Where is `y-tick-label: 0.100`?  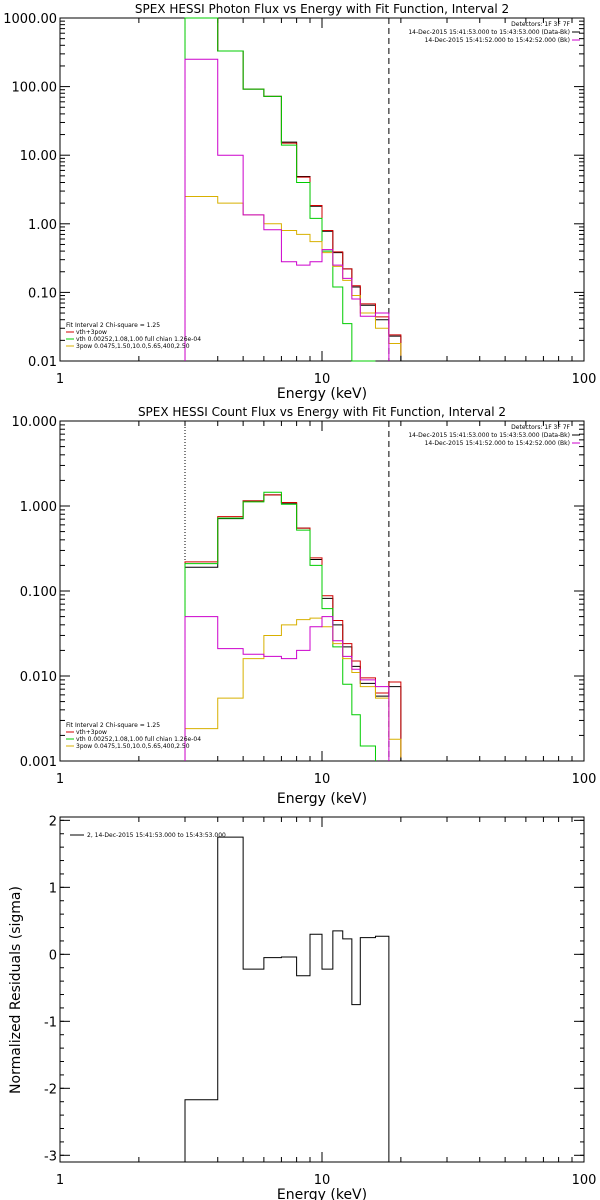
y-tick-label: 0.100 is located at coordinates (38, 592).